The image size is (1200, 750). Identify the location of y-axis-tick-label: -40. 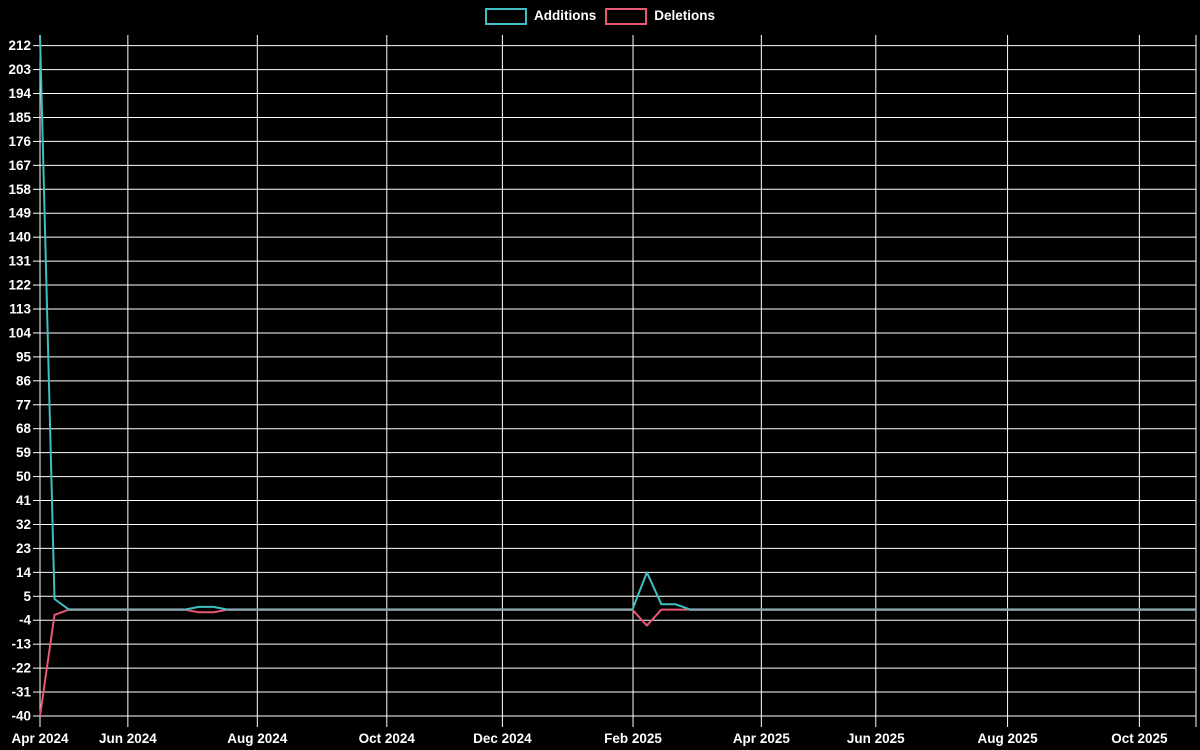
(21, 716).